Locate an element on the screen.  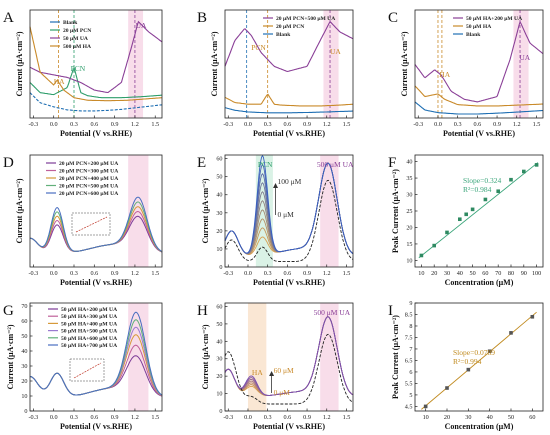
x-axis-label: Concentration (μM) is located at coordinates (479, 282).